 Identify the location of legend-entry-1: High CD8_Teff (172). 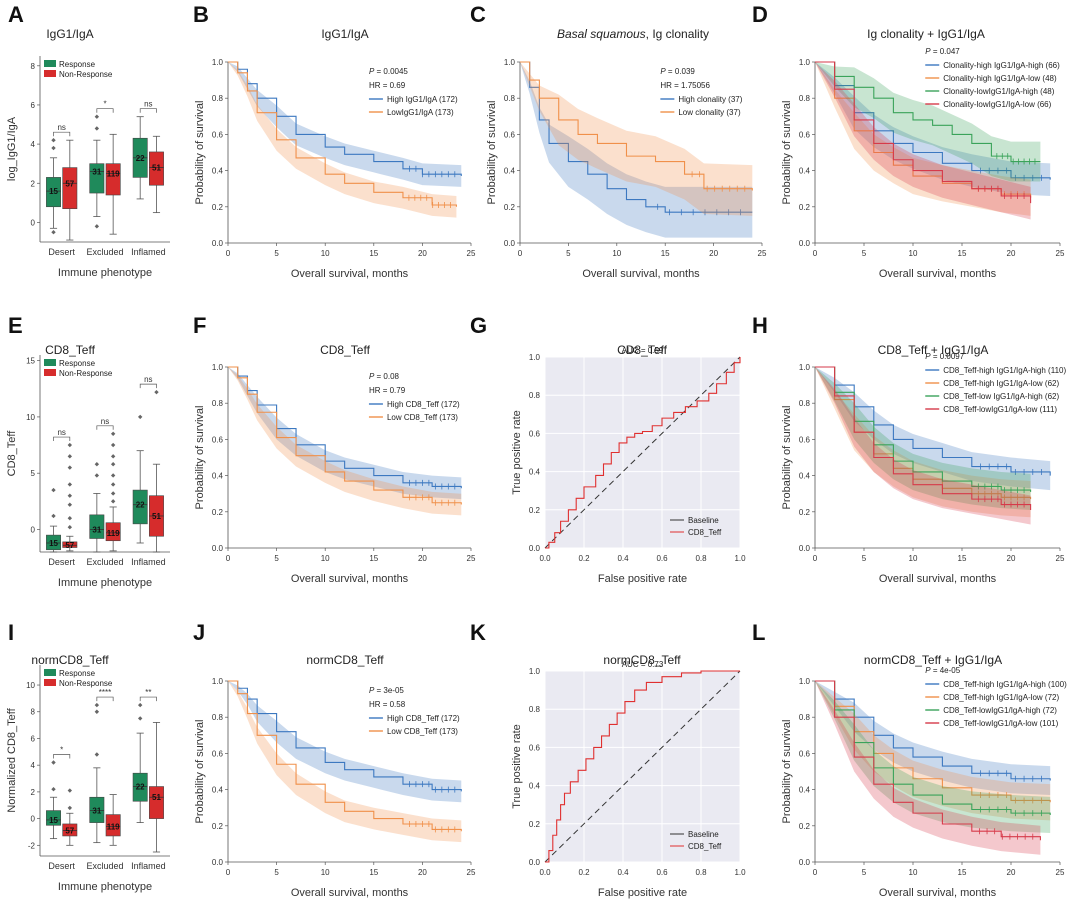
(423, 404).